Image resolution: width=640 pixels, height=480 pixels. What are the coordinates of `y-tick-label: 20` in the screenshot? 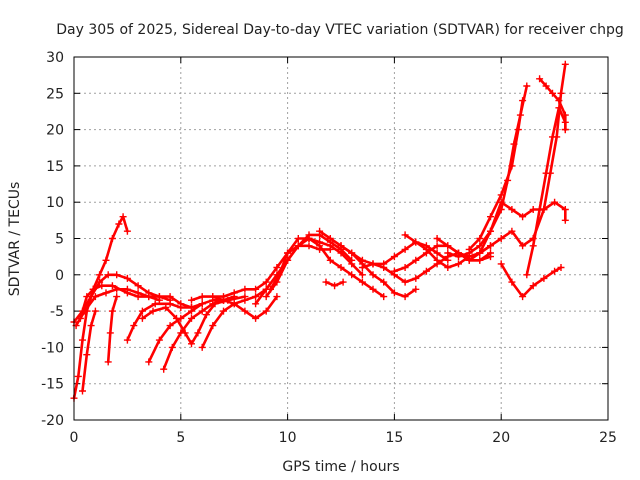 It's located at (55, 131).